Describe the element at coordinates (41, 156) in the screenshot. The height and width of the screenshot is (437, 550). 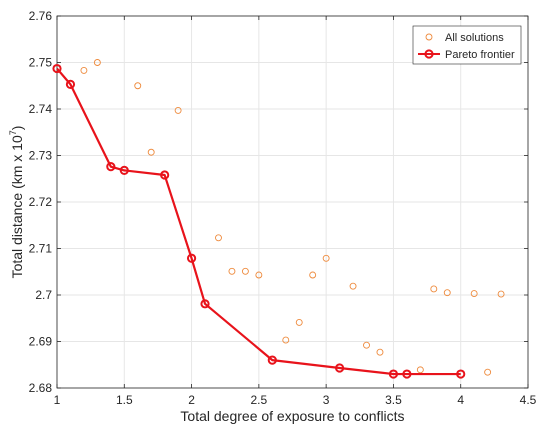
I see `y-tick-label: 2.73` at that location.